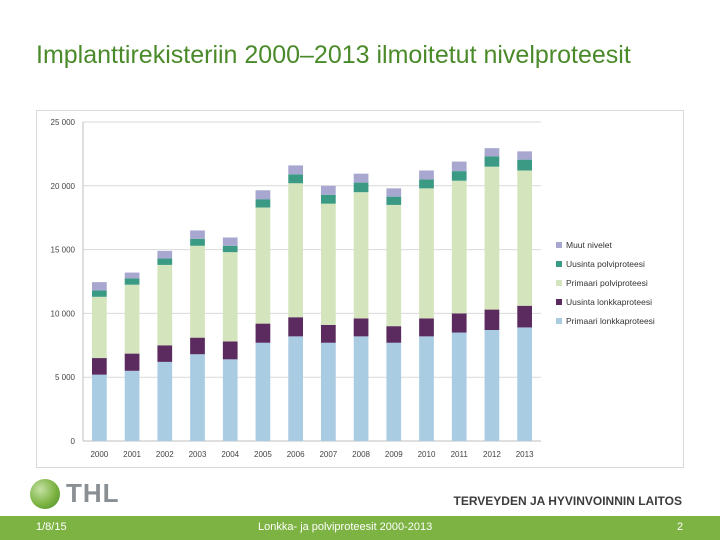 The width and height of the screenshot is (720, 540). What do you see at coordinates (605, 264) in the screenshot?
I see `legend-label: Uusinta polviproteesi` at bounding box center [605, 264].